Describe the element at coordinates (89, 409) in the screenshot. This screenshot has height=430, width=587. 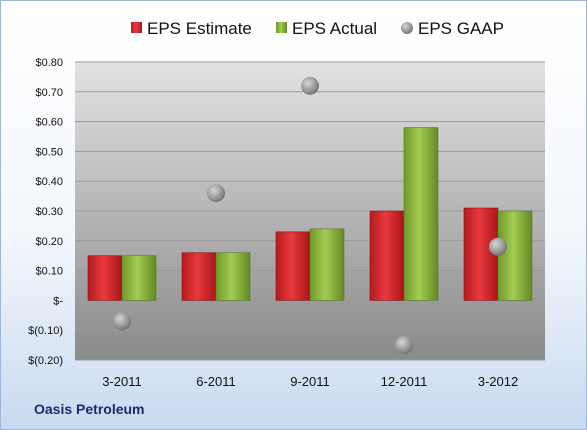
I see `company-name: Oasis Petroleum` at that location.